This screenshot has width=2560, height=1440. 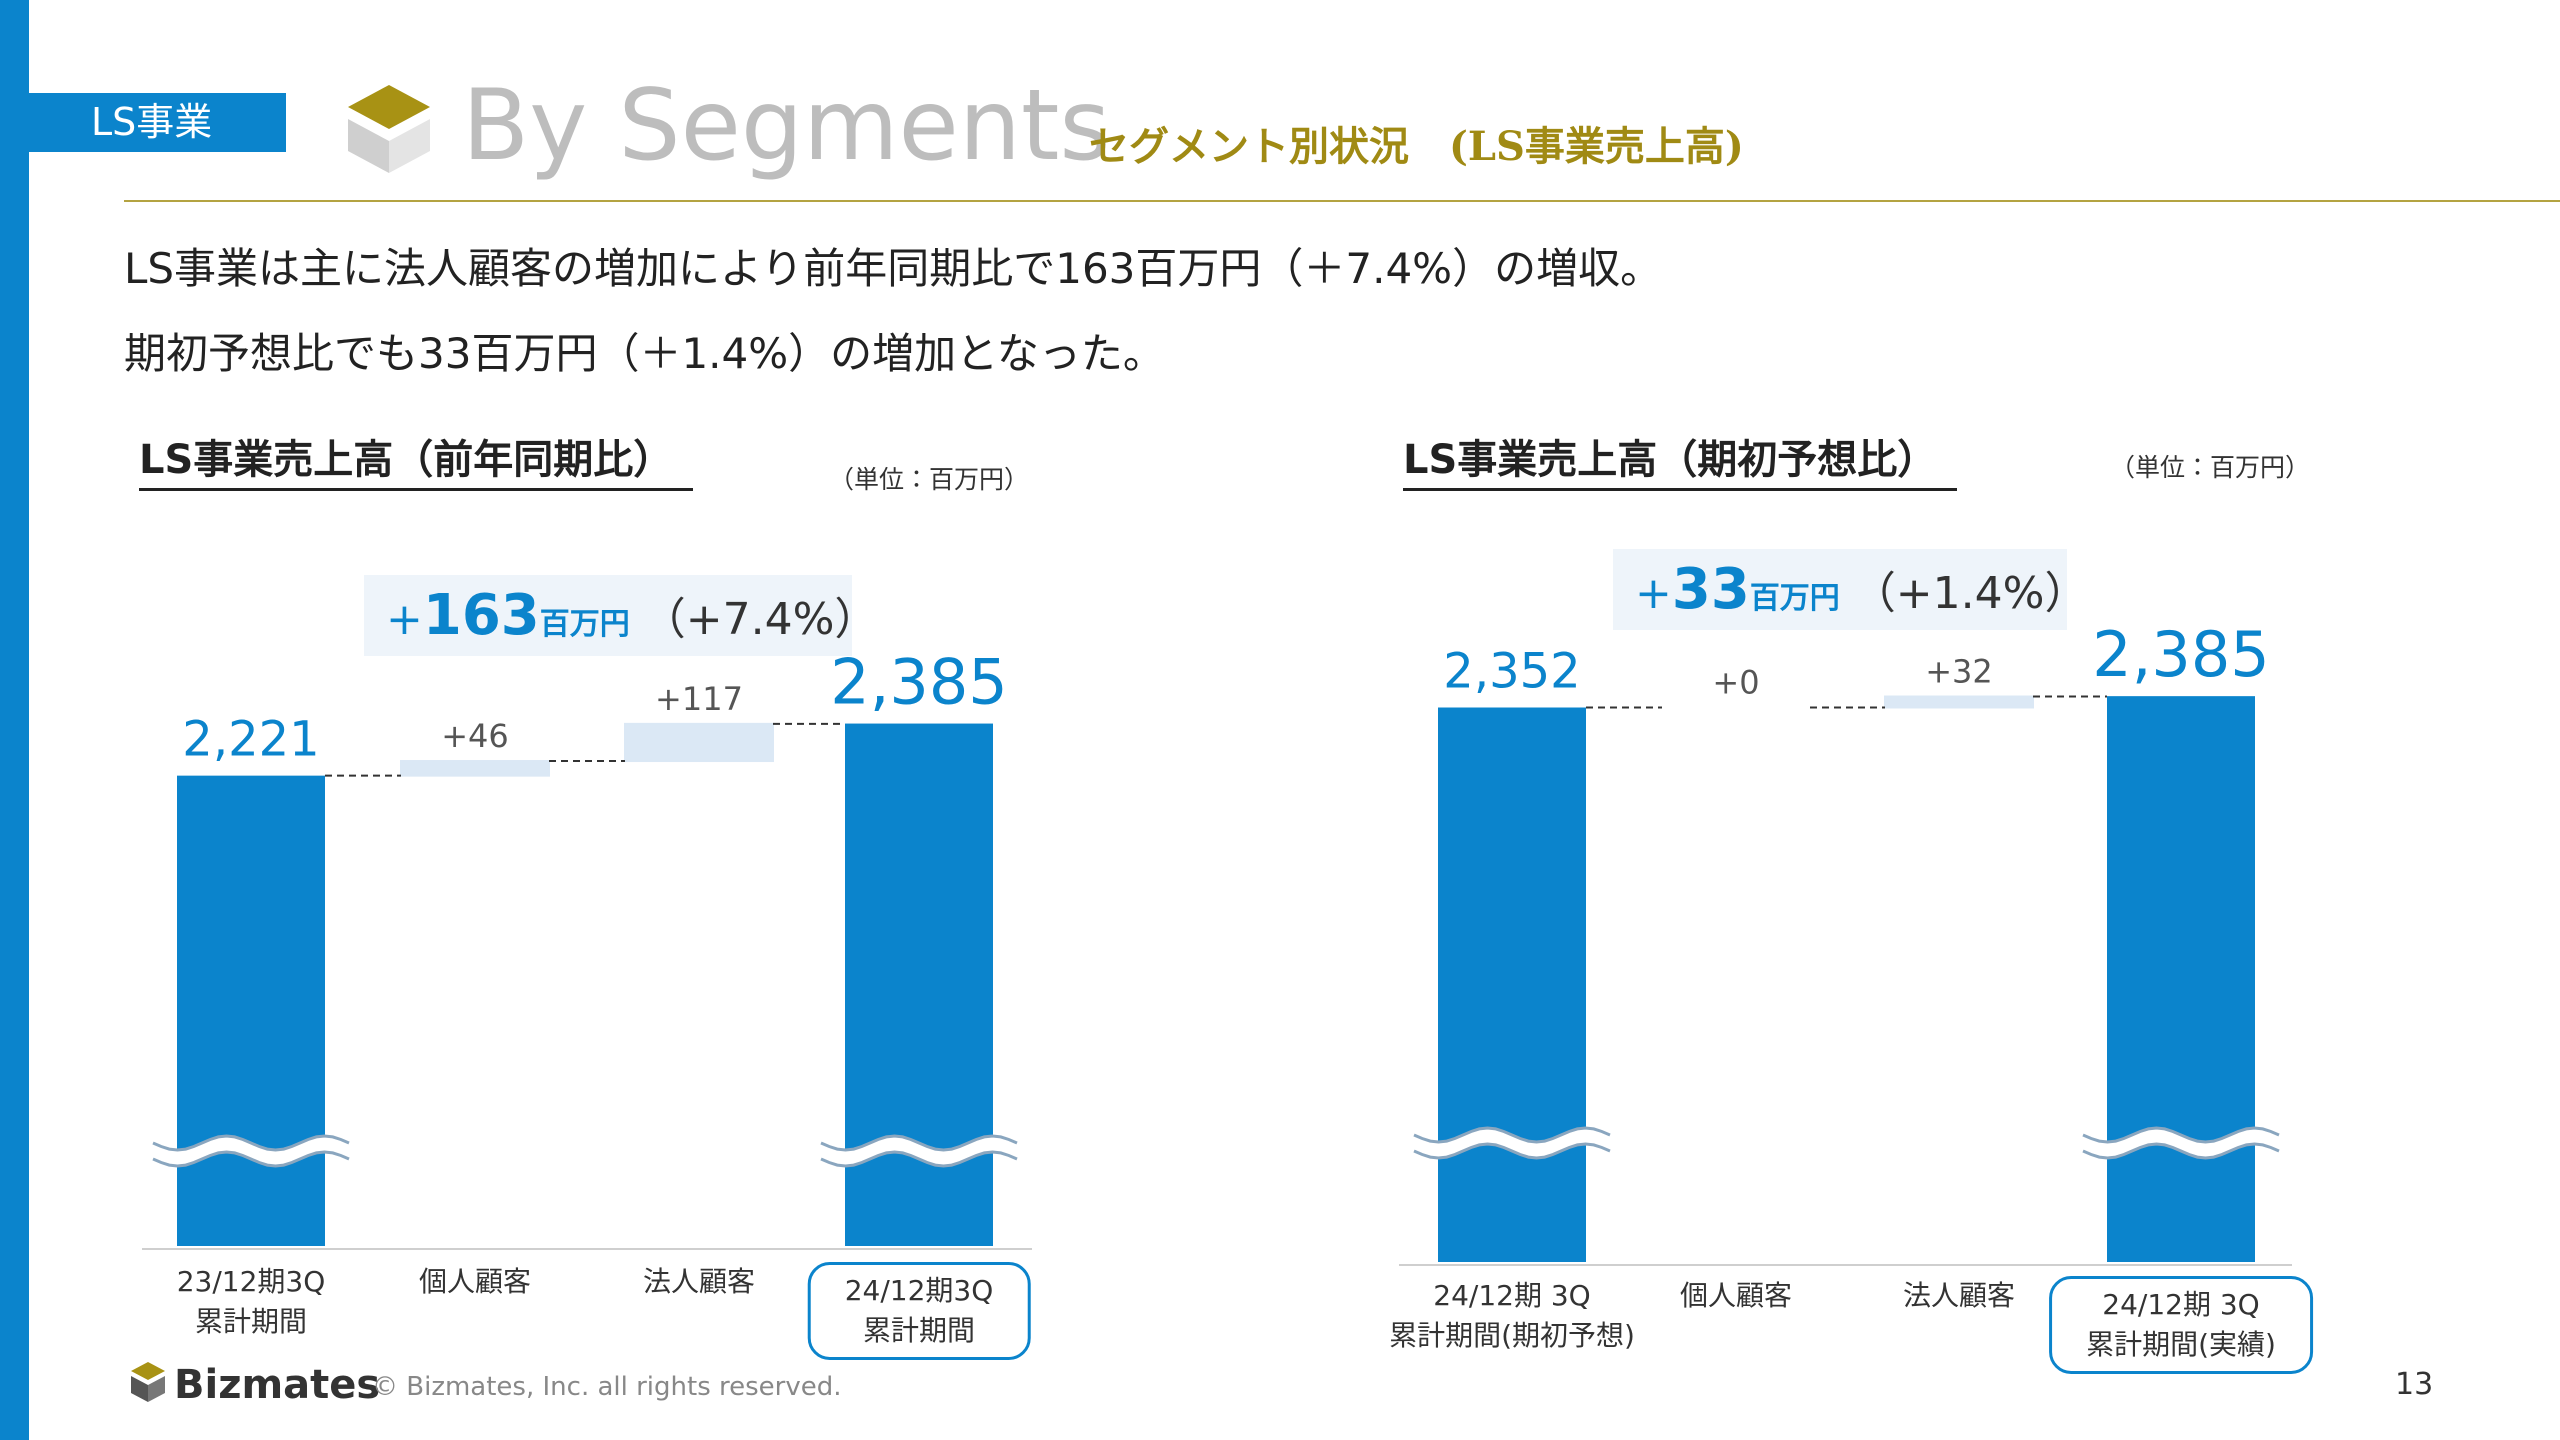 I want to click on logo, so click(x=389, y=129).